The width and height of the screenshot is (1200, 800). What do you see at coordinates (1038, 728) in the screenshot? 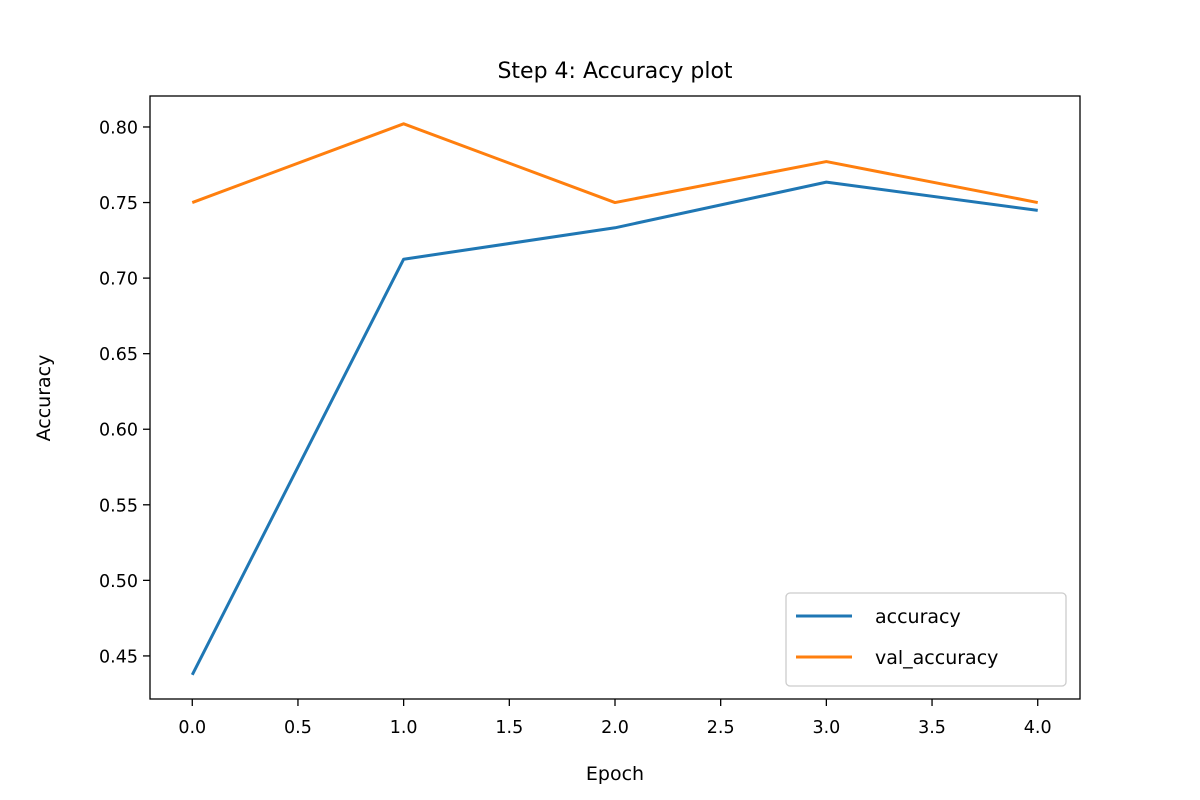
I see `x-tick-label: 4.0` at bounding box center [1038, 728].